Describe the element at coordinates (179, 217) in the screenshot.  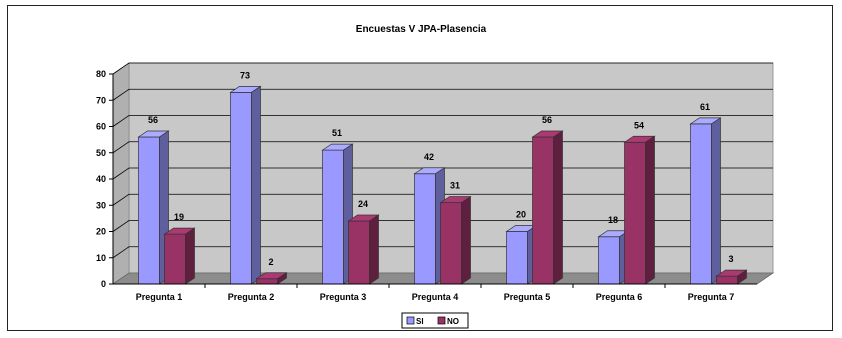
I see `data-label: 19` at that location.